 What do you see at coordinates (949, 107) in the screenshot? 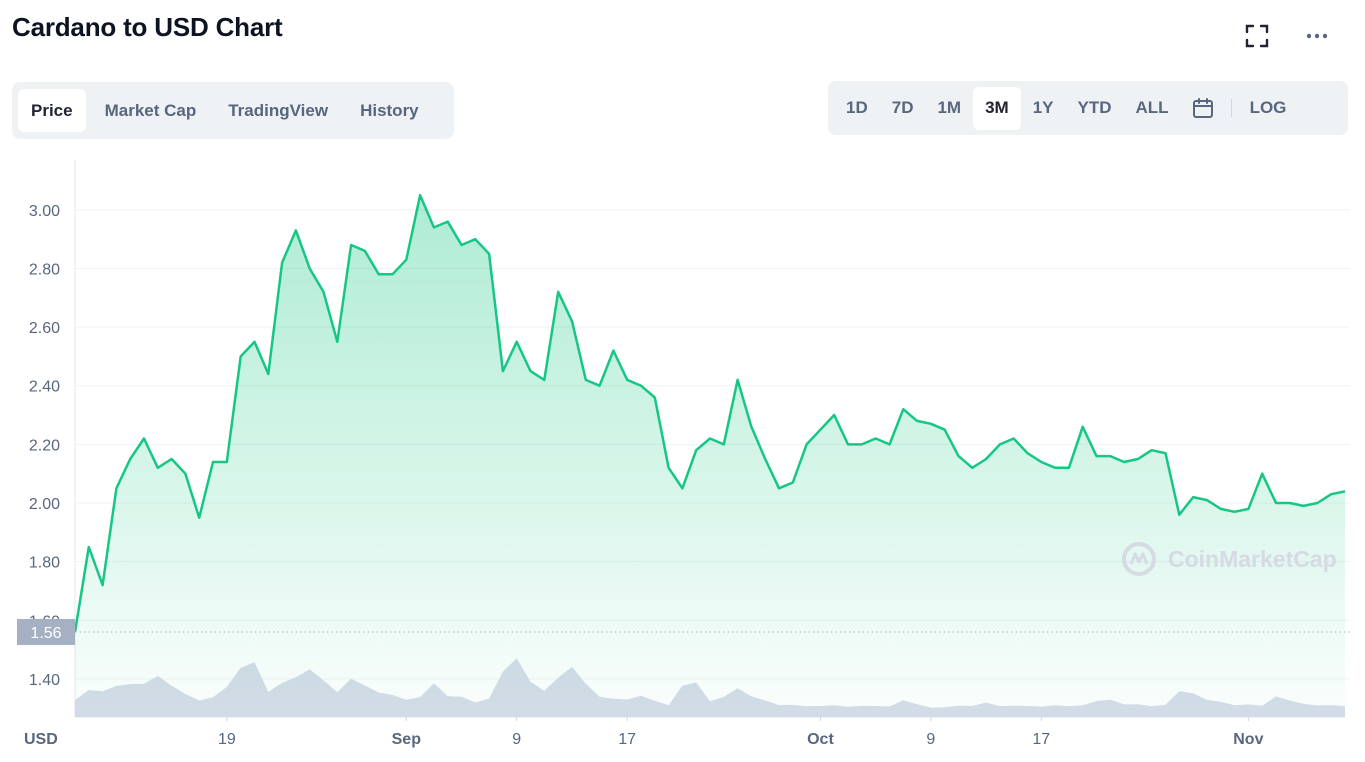
I see `range-1m: 1M` at bounding box center [949, 107].